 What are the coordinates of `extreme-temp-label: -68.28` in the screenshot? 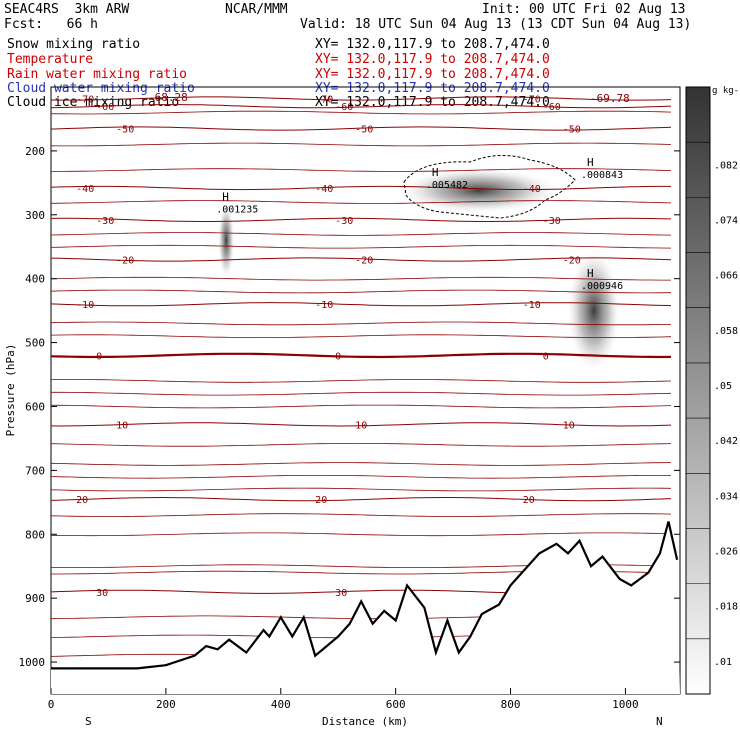 It's located at (168, 97).